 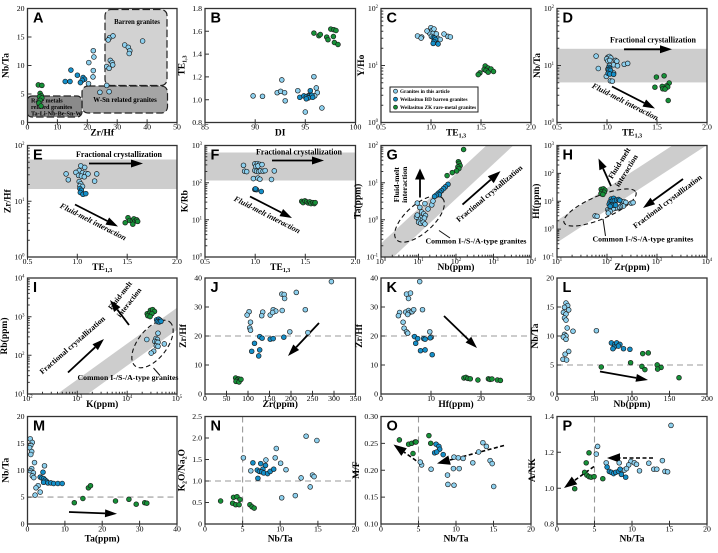 I want to click on svg-text: Hf(ppm), so click(x=455, y=404).